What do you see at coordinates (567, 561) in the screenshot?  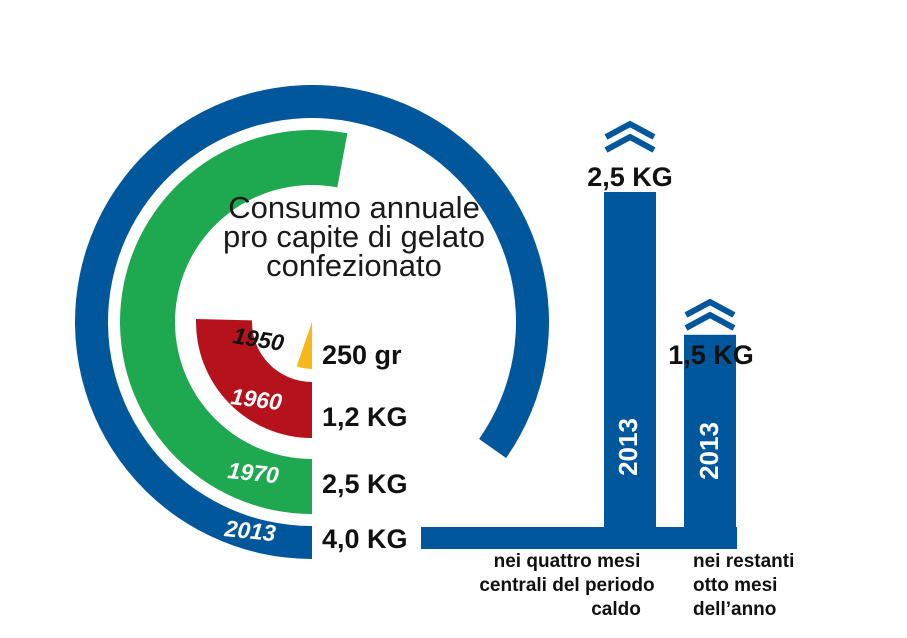 I see `bar-caption-summer-line-1: nei quattro mesi` at bounding box center [567, 561].